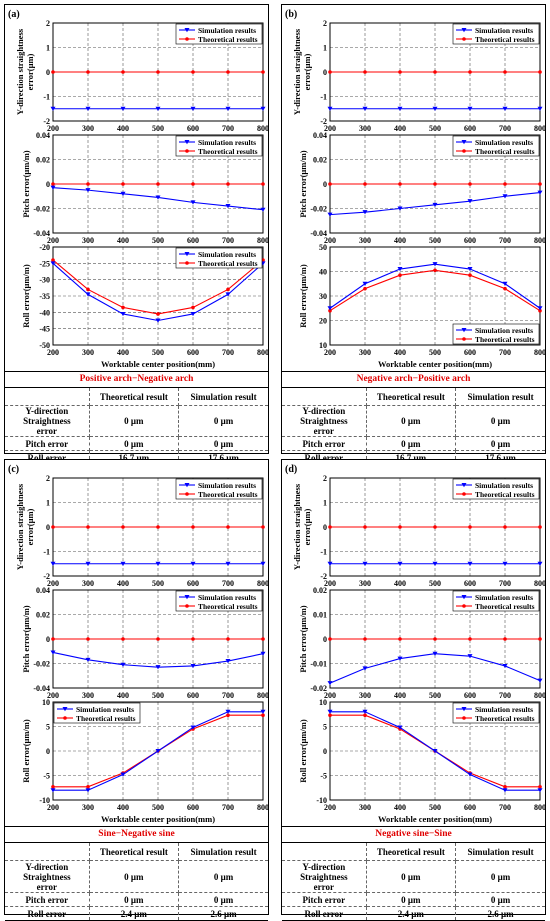 The image size is (550, 921). Describe the element at coordinates (318, 209) in the screenshot. I see `y-tick-label: -0.02` at that location.